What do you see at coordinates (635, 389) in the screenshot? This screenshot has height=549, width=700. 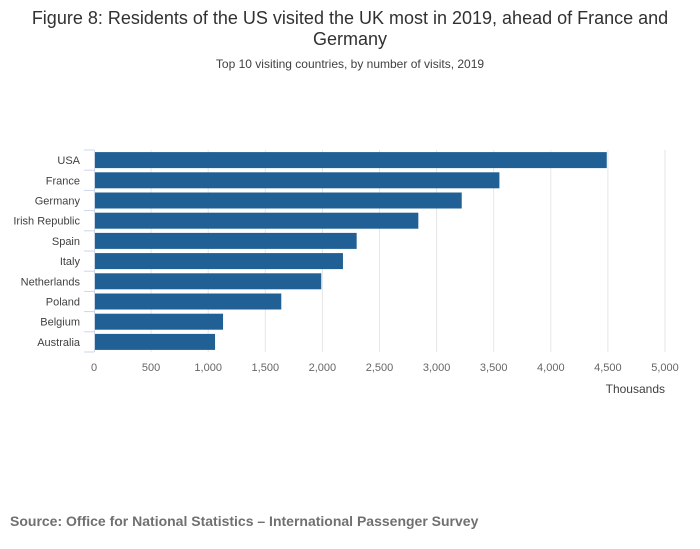 I see `x-axis-title: Thousands` at bounding box center [635, 389].